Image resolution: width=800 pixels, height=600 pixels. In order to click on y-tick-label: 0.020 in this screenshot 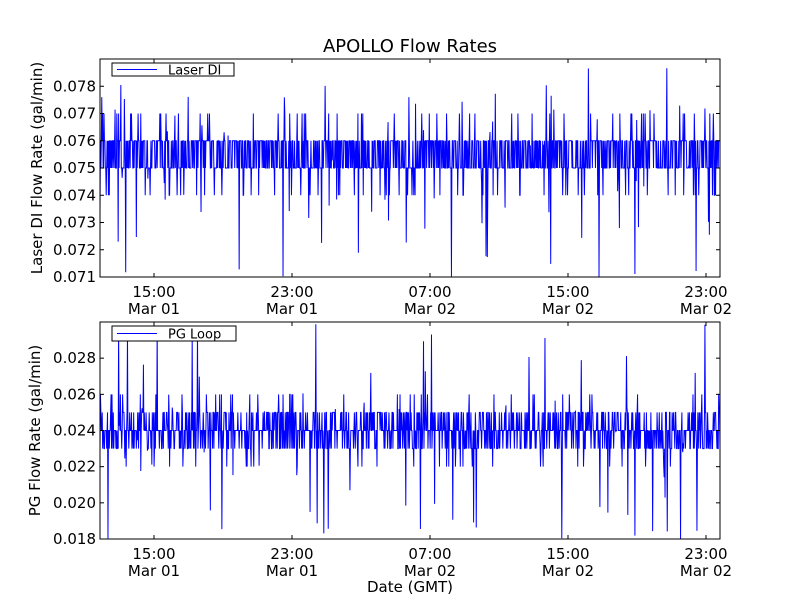, I will do `click(74, 503)`.